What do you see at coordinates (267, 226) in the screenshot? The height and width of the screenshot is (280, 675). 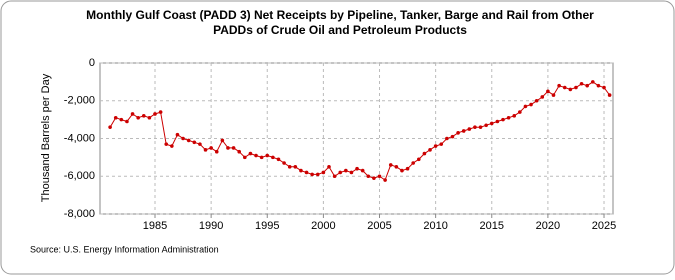 I see `x-tick-label: 1995` at bounding box center [267, 226].